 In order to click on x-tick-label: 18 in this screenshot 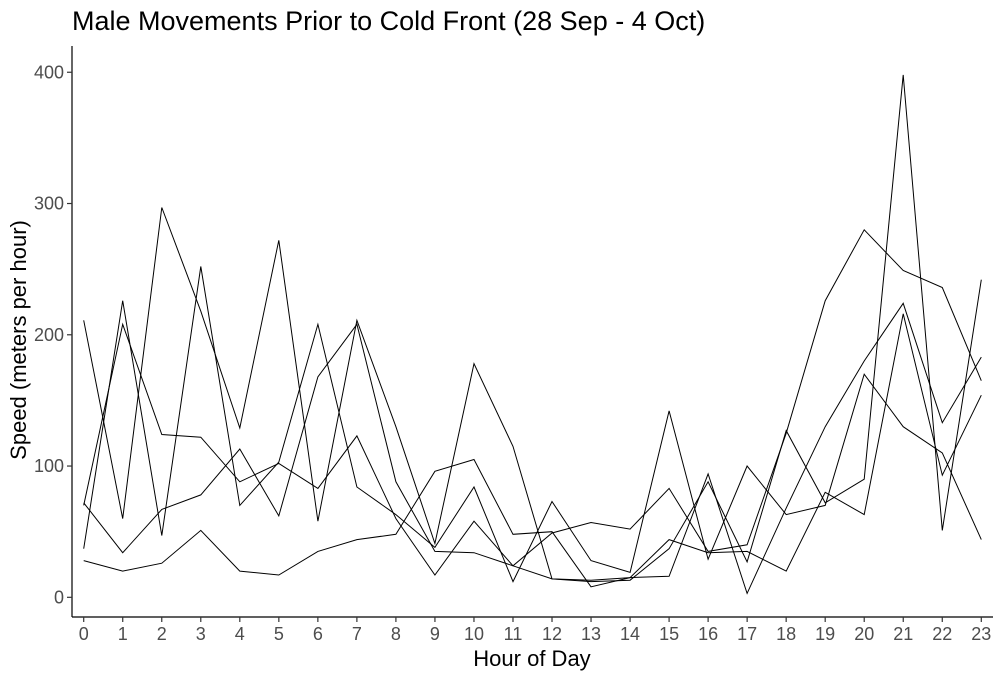, I will do `click(786, 634)`.